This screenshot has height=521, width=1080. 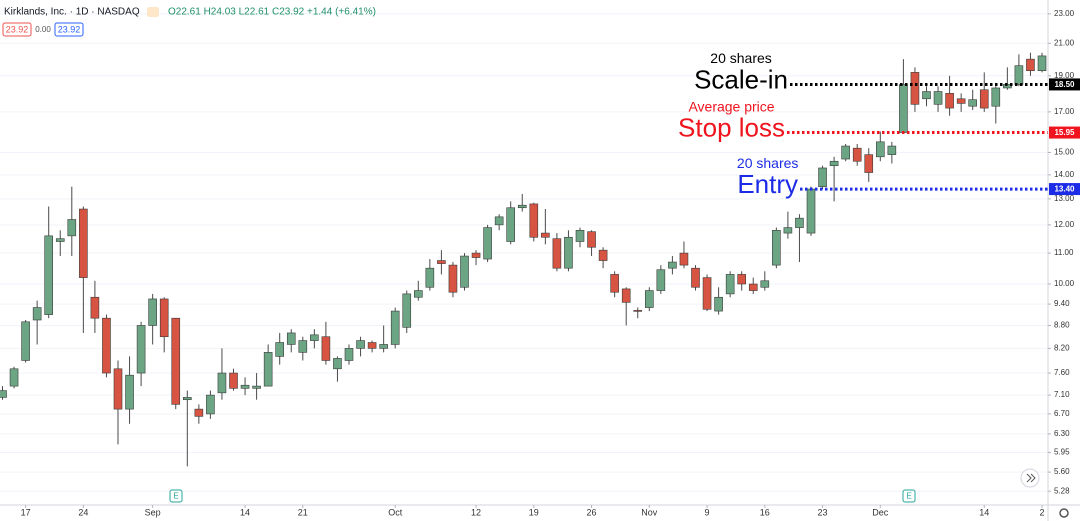 What do you see at coordinates (731, 127) in the screenshot?
I see `level-label: Stop loss` at bounding box center [731, 127].